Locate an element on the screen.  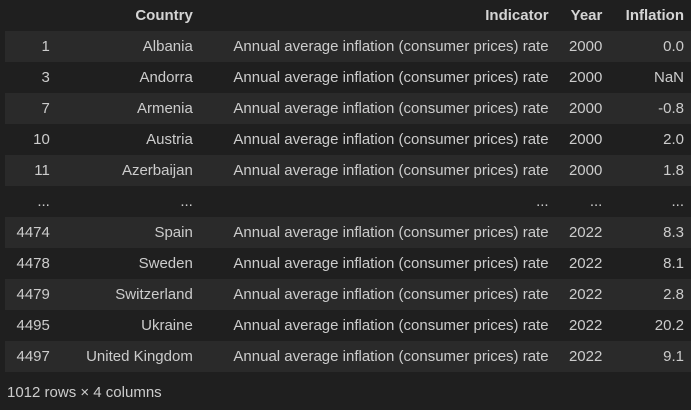
cell-country: Andorra is located at coordinates (166, 77).